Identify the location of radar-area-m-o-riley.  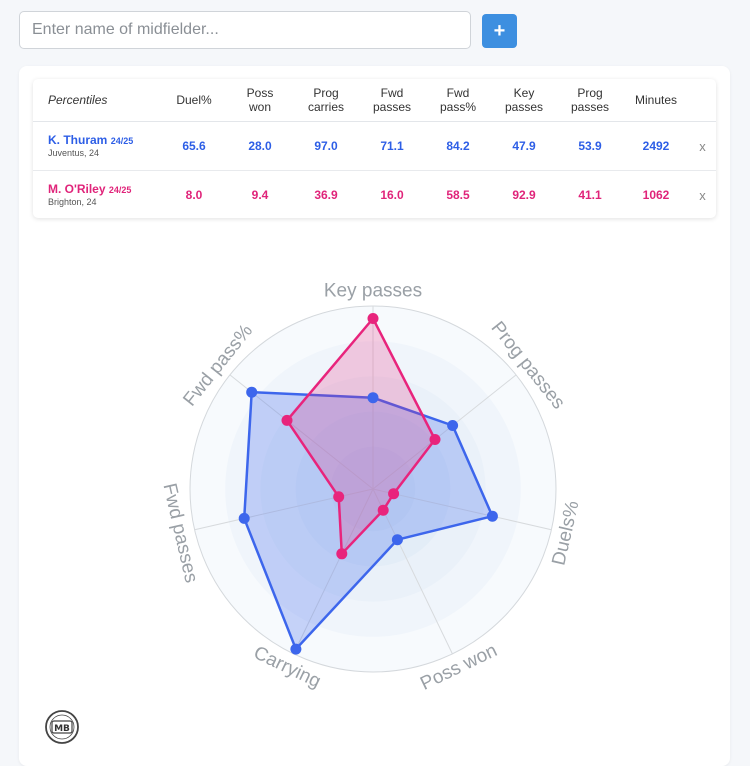
(361, 436).